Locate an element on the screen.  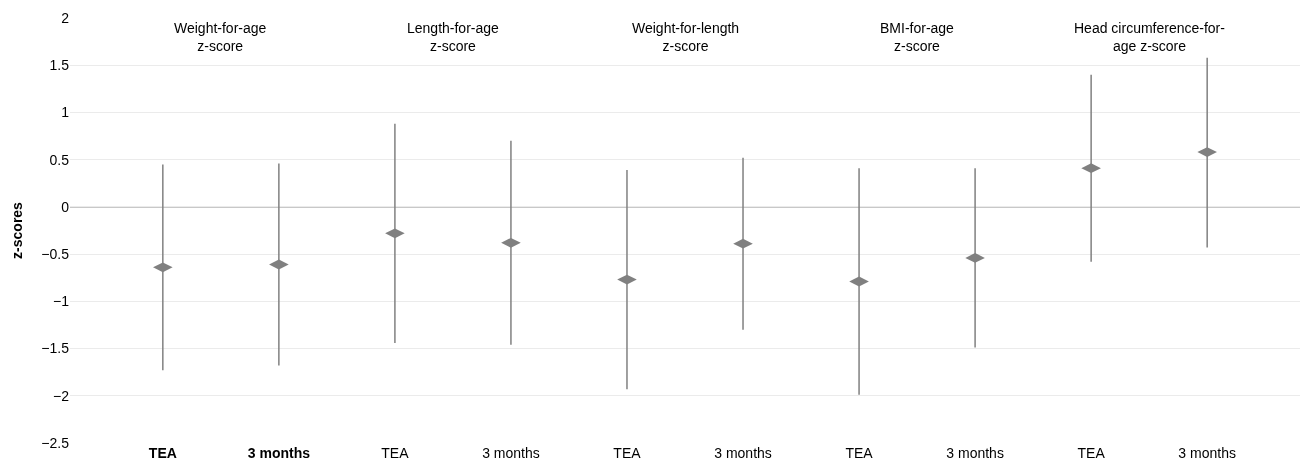
annotation: Weight-for-length z-score is located at coordinates (686, 37).